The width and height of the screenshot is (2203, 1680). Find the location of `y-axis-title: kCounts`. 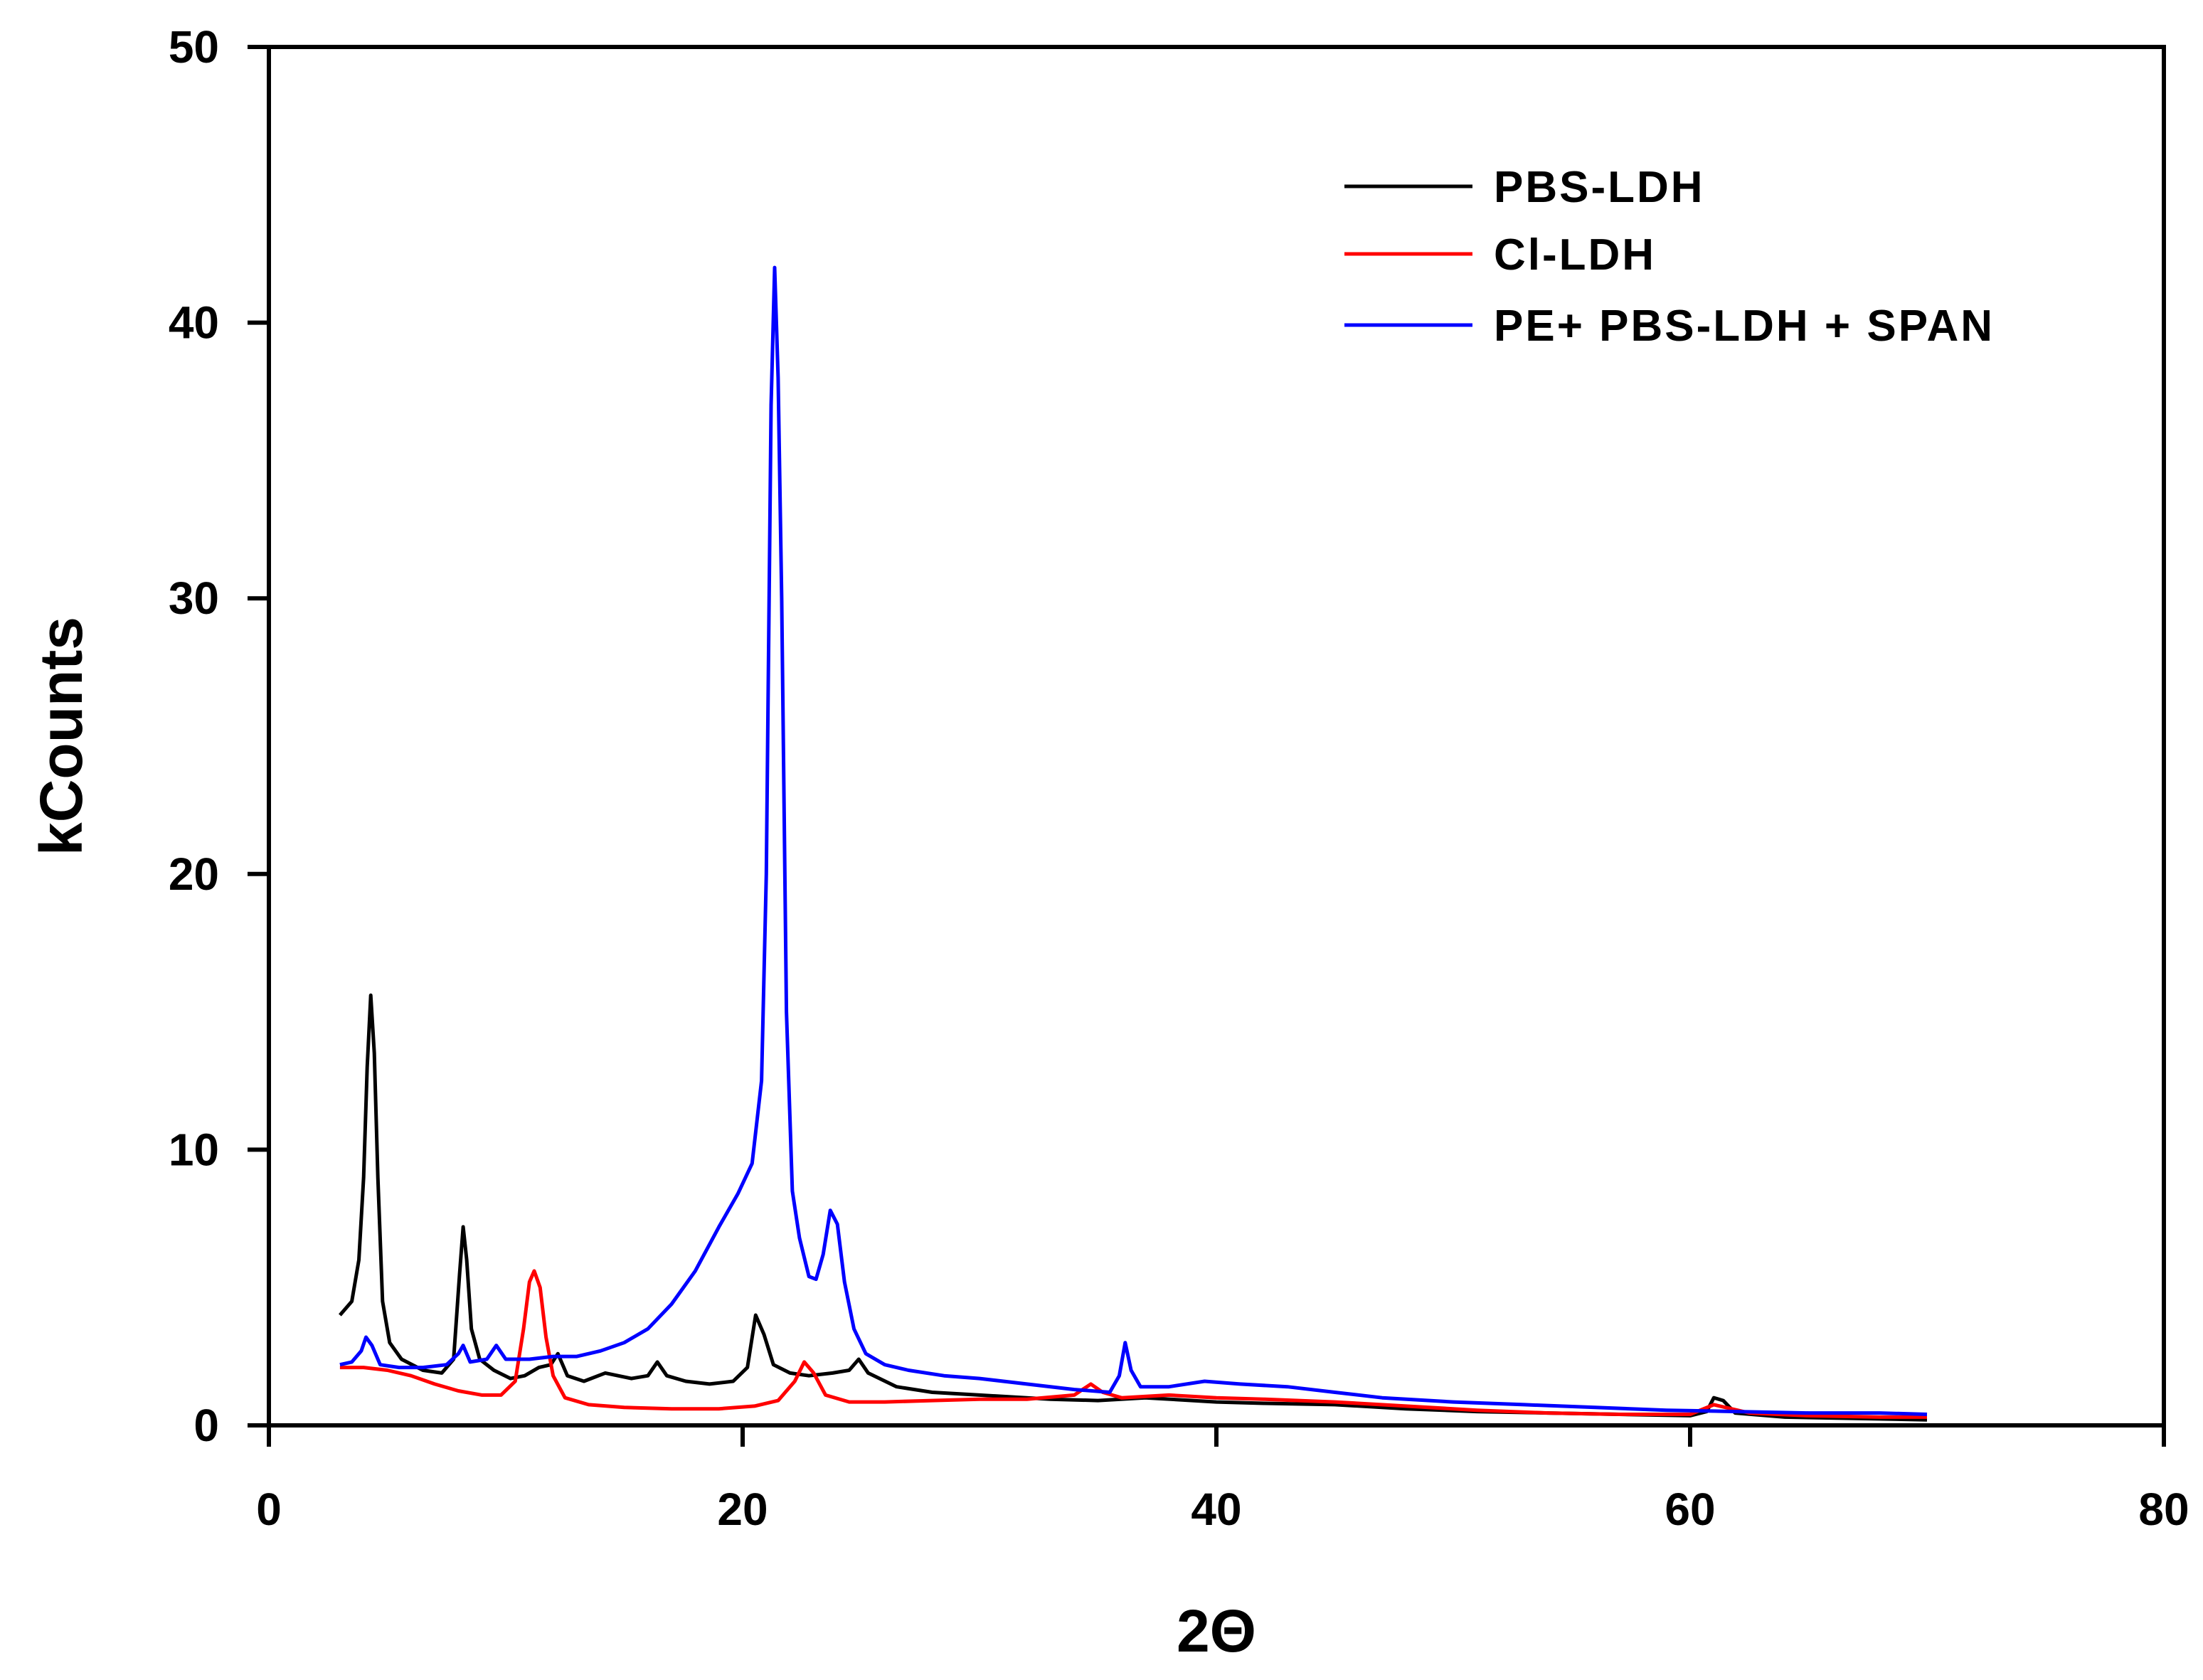

y-axis-title: kCounts is located at coordinates (61, 736).